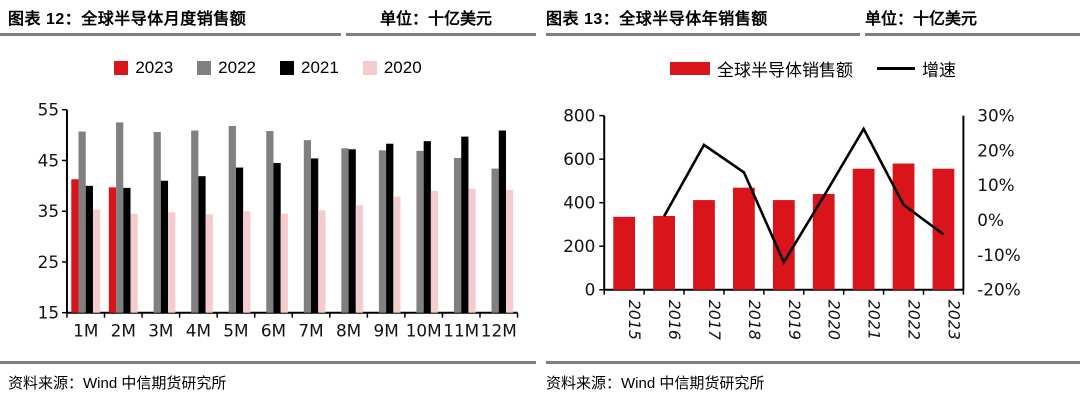  Describe the element at coordinates (198, 330) in the screenshot. I see `svg-text: 4M` at that location.